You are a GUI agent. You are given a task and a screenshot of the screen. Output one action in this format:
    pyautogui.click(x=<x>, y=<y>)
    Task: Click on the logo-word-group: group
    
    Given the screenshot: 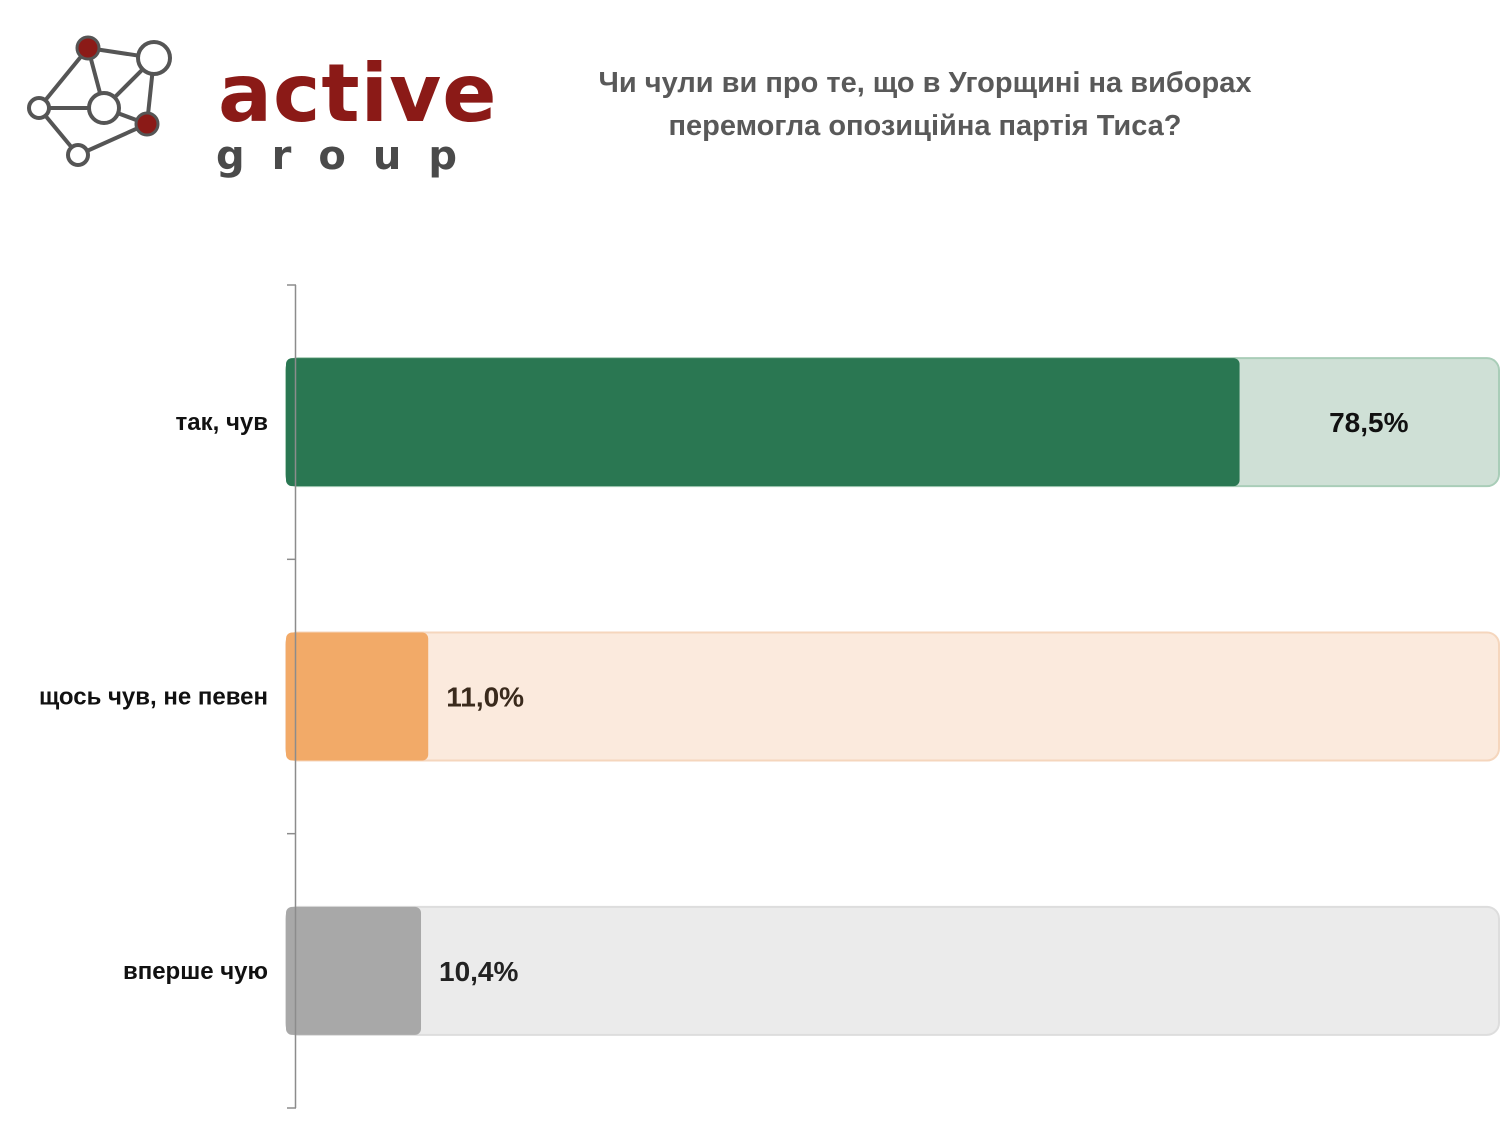 What is the action you would take?
    pyautogui.click(x=350, y=156)
    